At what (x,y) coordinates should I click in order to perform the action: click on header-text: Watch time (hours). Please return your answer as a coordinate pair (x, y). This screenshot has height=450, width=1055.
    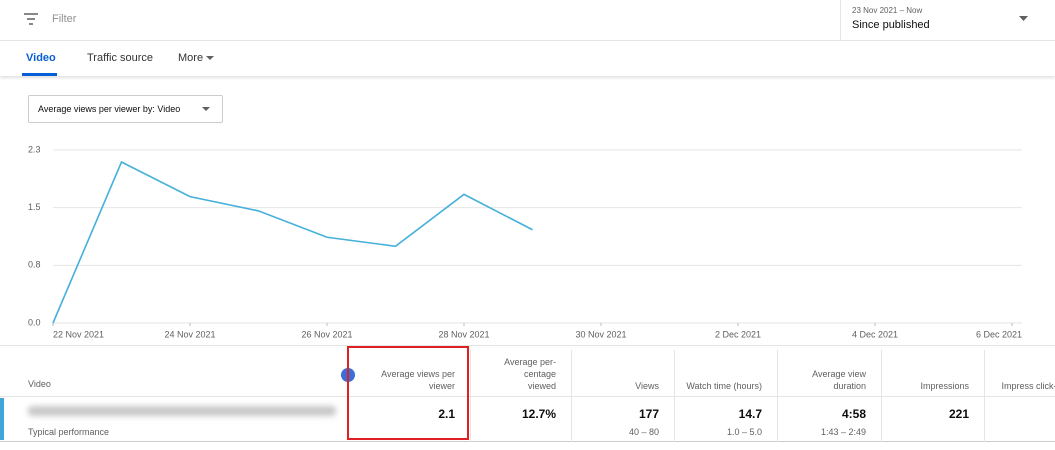
    Looking at the image, I should click on (724, 386).